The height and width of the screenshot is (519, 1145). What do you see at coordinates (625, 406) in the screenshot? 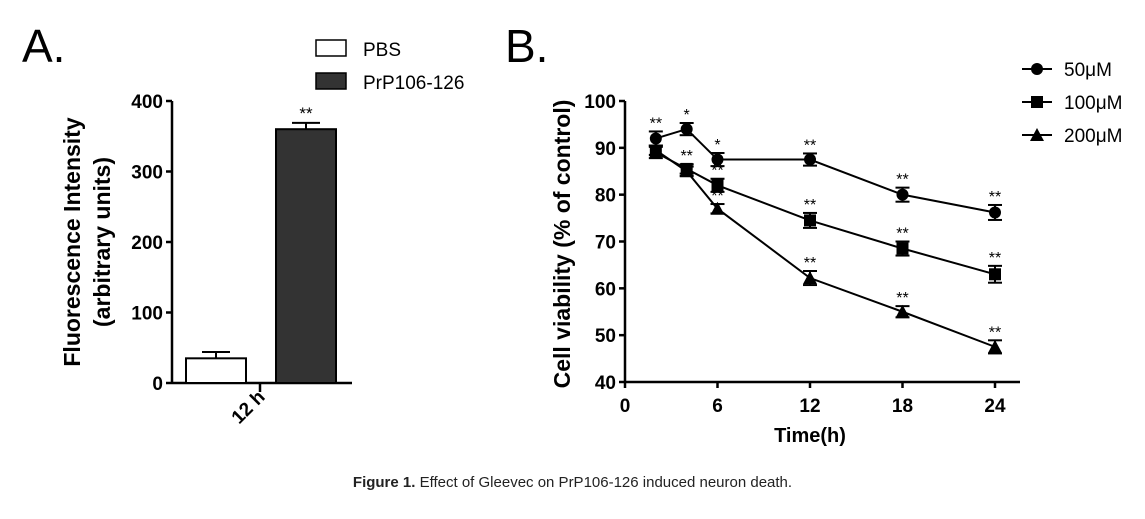
I see `x-tick-label: 0` at bounding box center [625, 406].